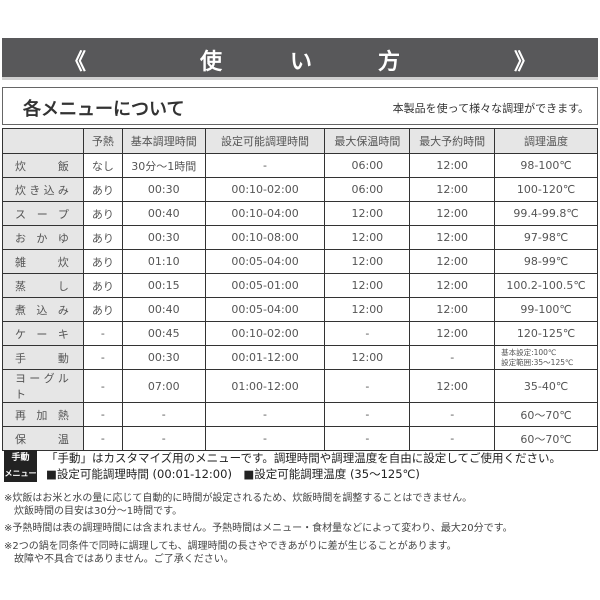 This screenshot has height=600, width=600. I want to click on table-cell: 30分〜1時間, so click(163, 165).